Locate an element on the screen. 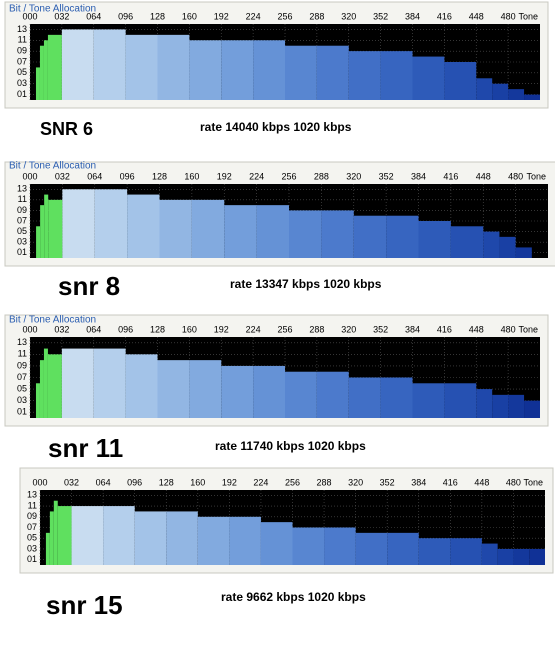 This screenshot has width=555, height=650. x-tick-label: 032 is located at coordinates (61, 329).